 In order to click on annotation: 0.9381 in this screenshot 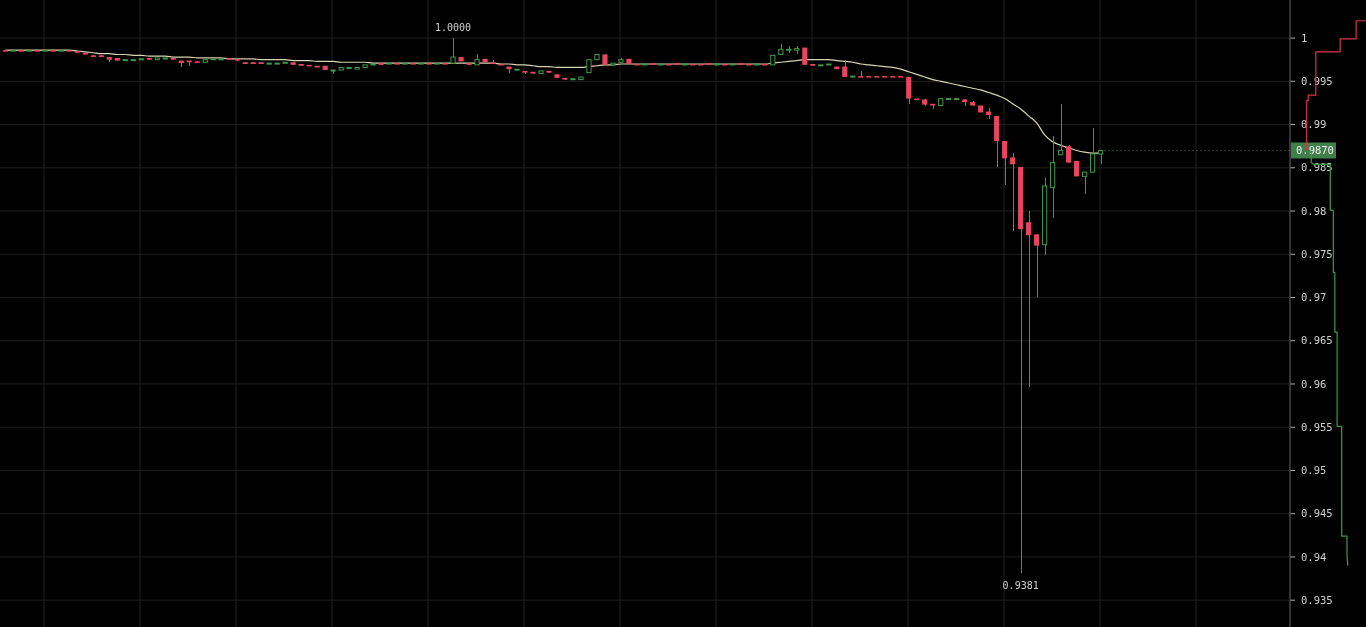, I will do `click(1020, 586)`.